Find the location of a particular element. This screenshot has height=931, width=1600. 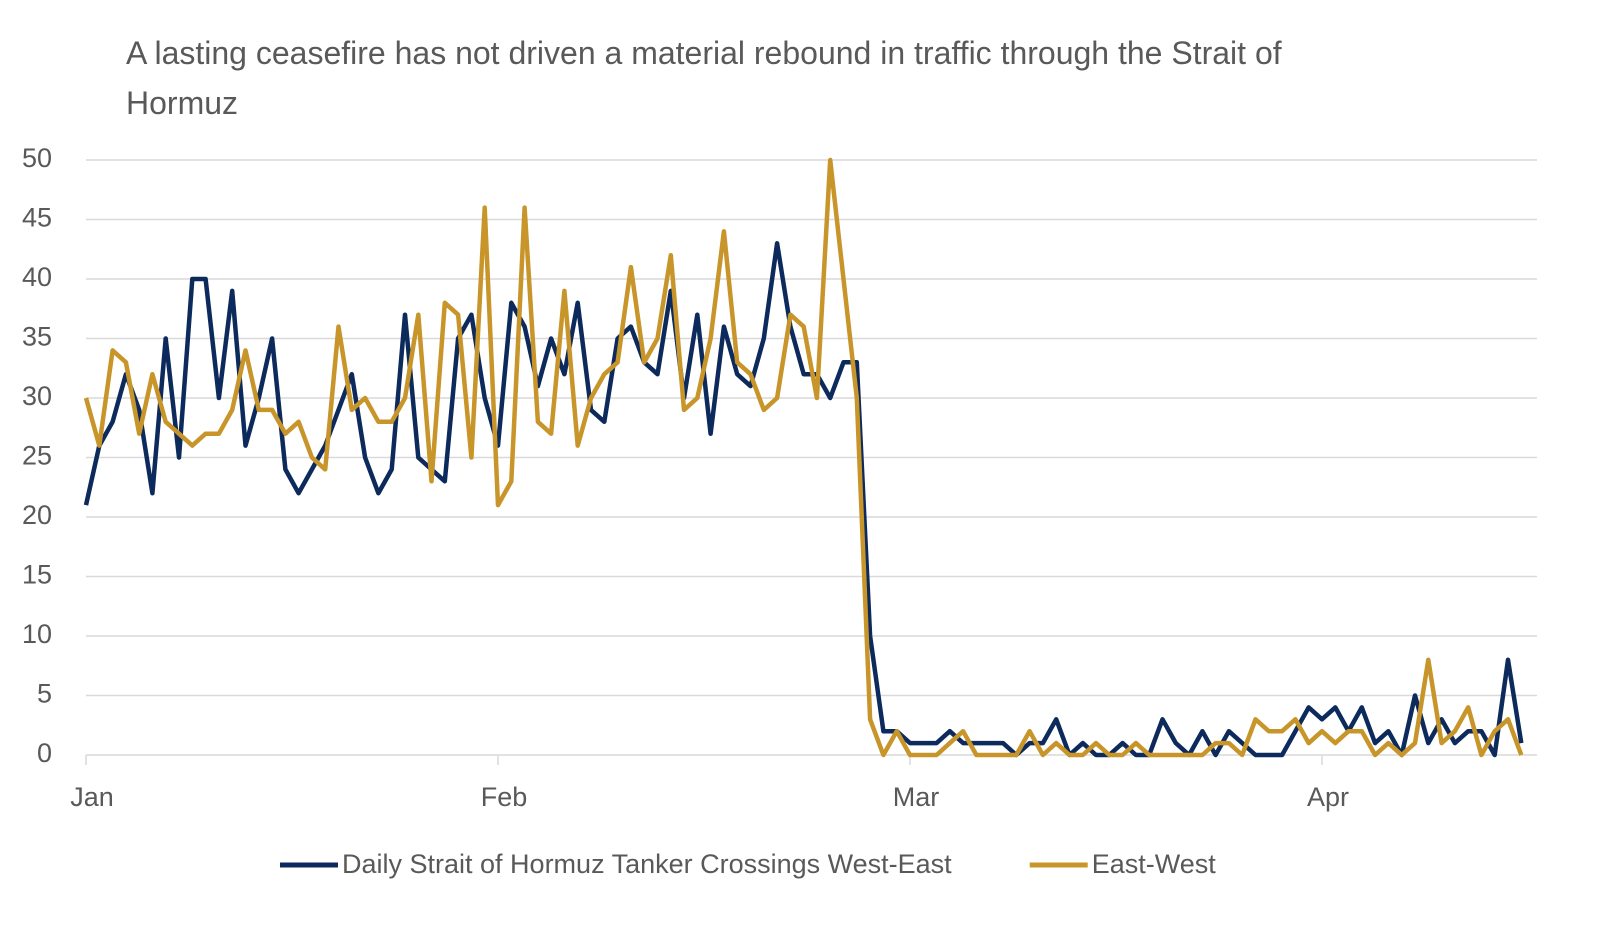

y-tick-label: 30 is located at coordinates (37, 396).